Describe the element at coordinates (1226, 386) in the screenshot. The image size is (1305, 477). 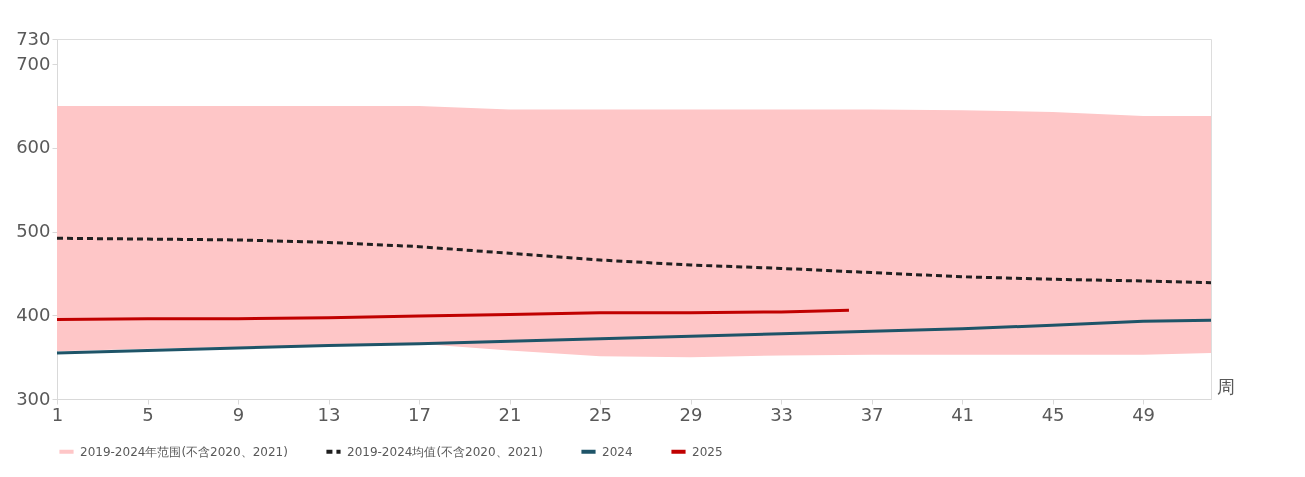
I see `x-axis-title: 周` at that location.